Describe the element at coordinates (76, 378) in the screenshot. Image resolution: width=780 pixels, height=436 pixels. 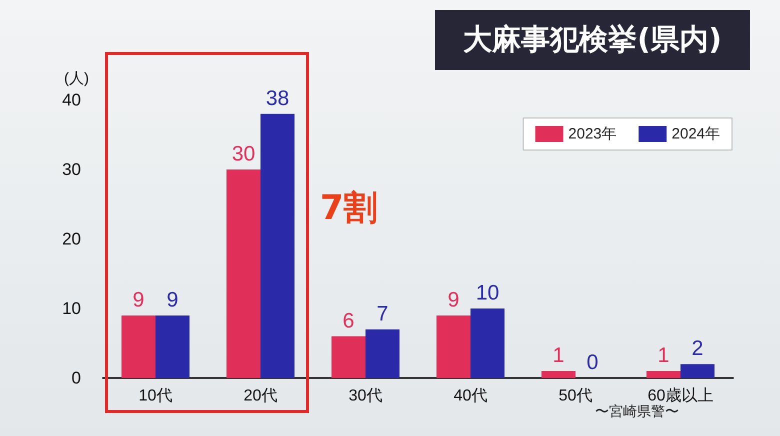
I see `y-tick-label: 0` at that location.